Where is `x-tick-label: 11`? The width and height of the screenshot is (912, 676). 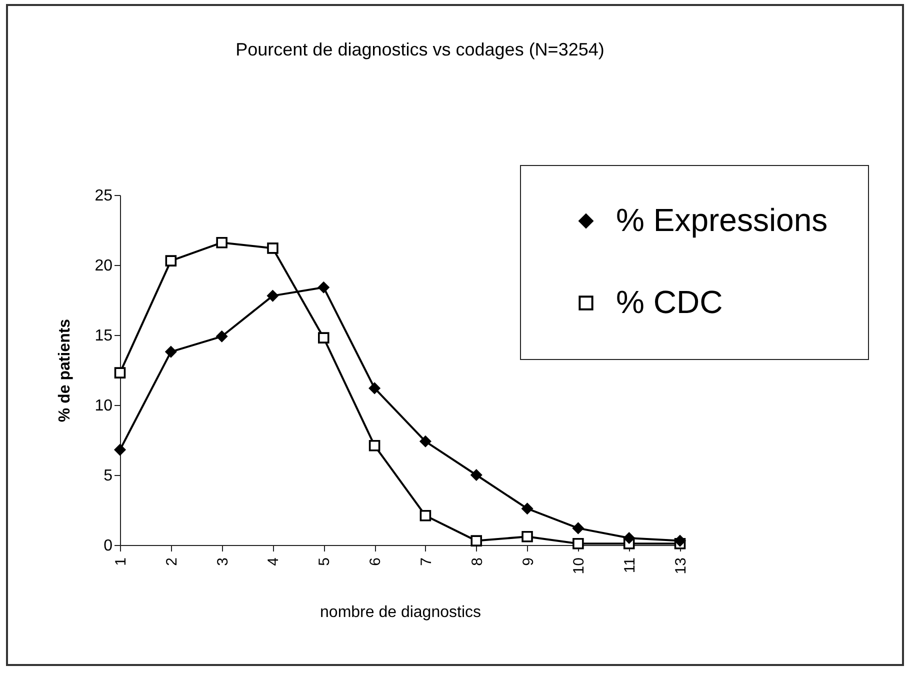 x-tick-label: 11 is located at coordinates (630, 566).